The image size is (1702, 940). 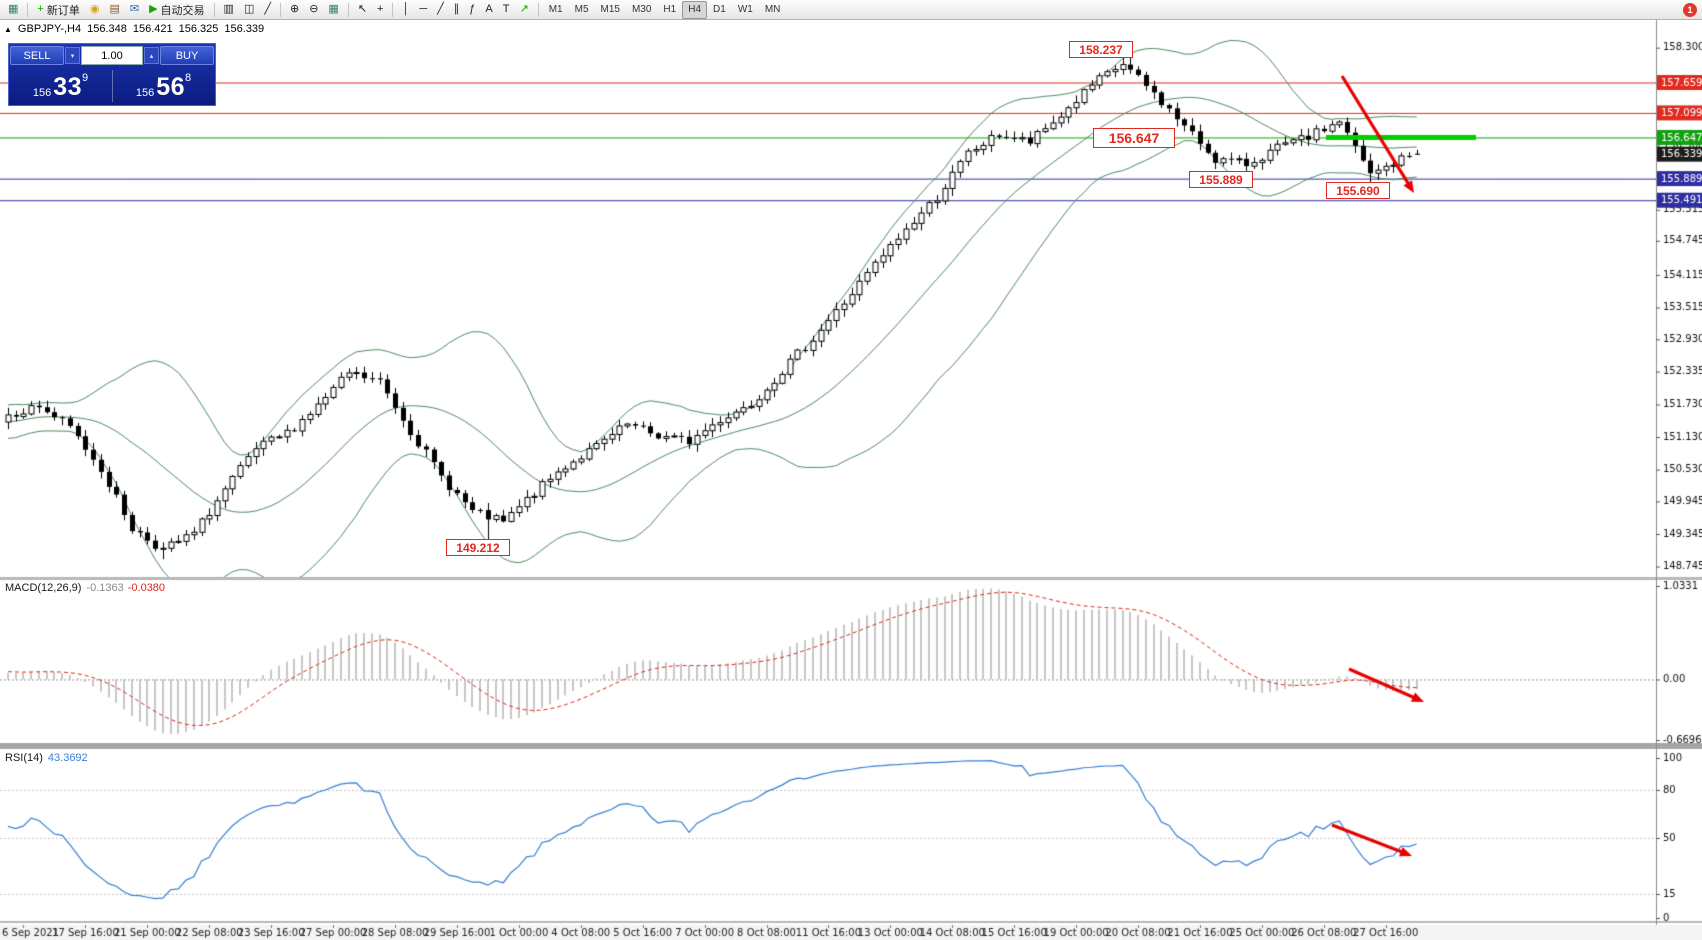 I want to click on auto-trading-icon: ▶, so click(x=153, y=9).